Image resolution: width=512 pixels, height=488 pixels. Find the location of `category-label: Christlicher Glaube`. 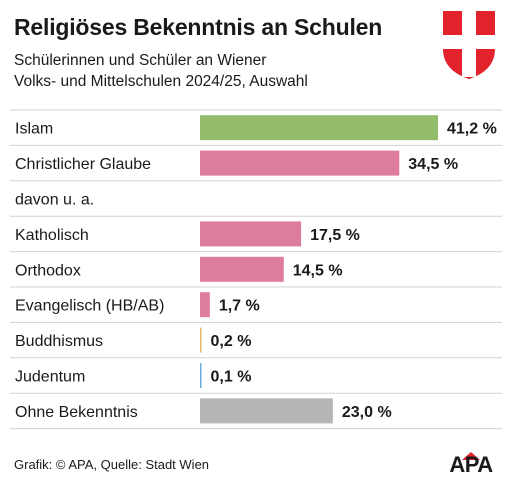

category-label: Christlicher Glaube is located at coordinates (83, 164).